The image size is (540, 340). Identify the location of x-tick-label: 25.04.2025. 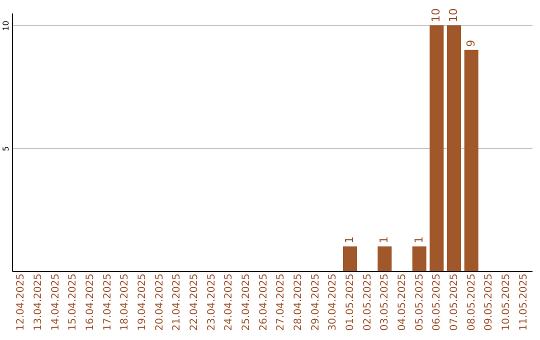
(246, 302).